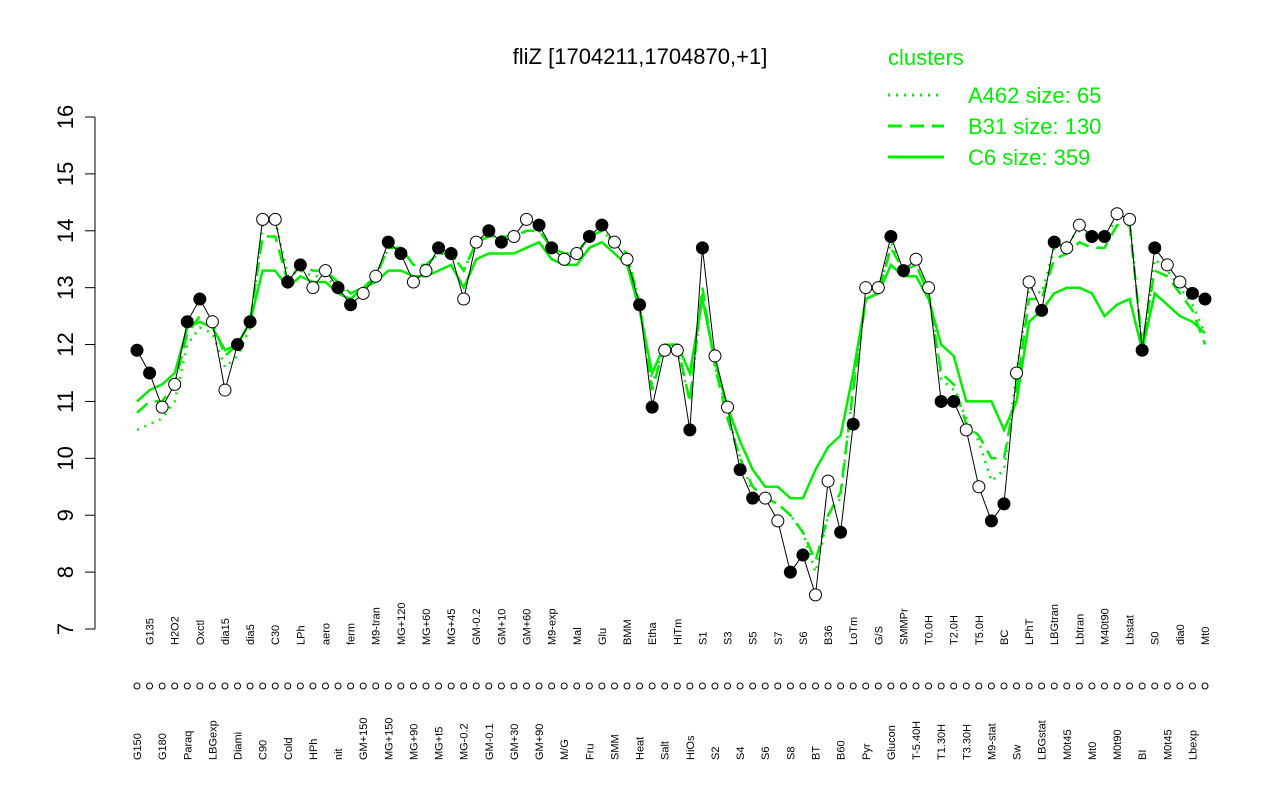  I want to click on x-tick-label: C30, so click(276, 635).